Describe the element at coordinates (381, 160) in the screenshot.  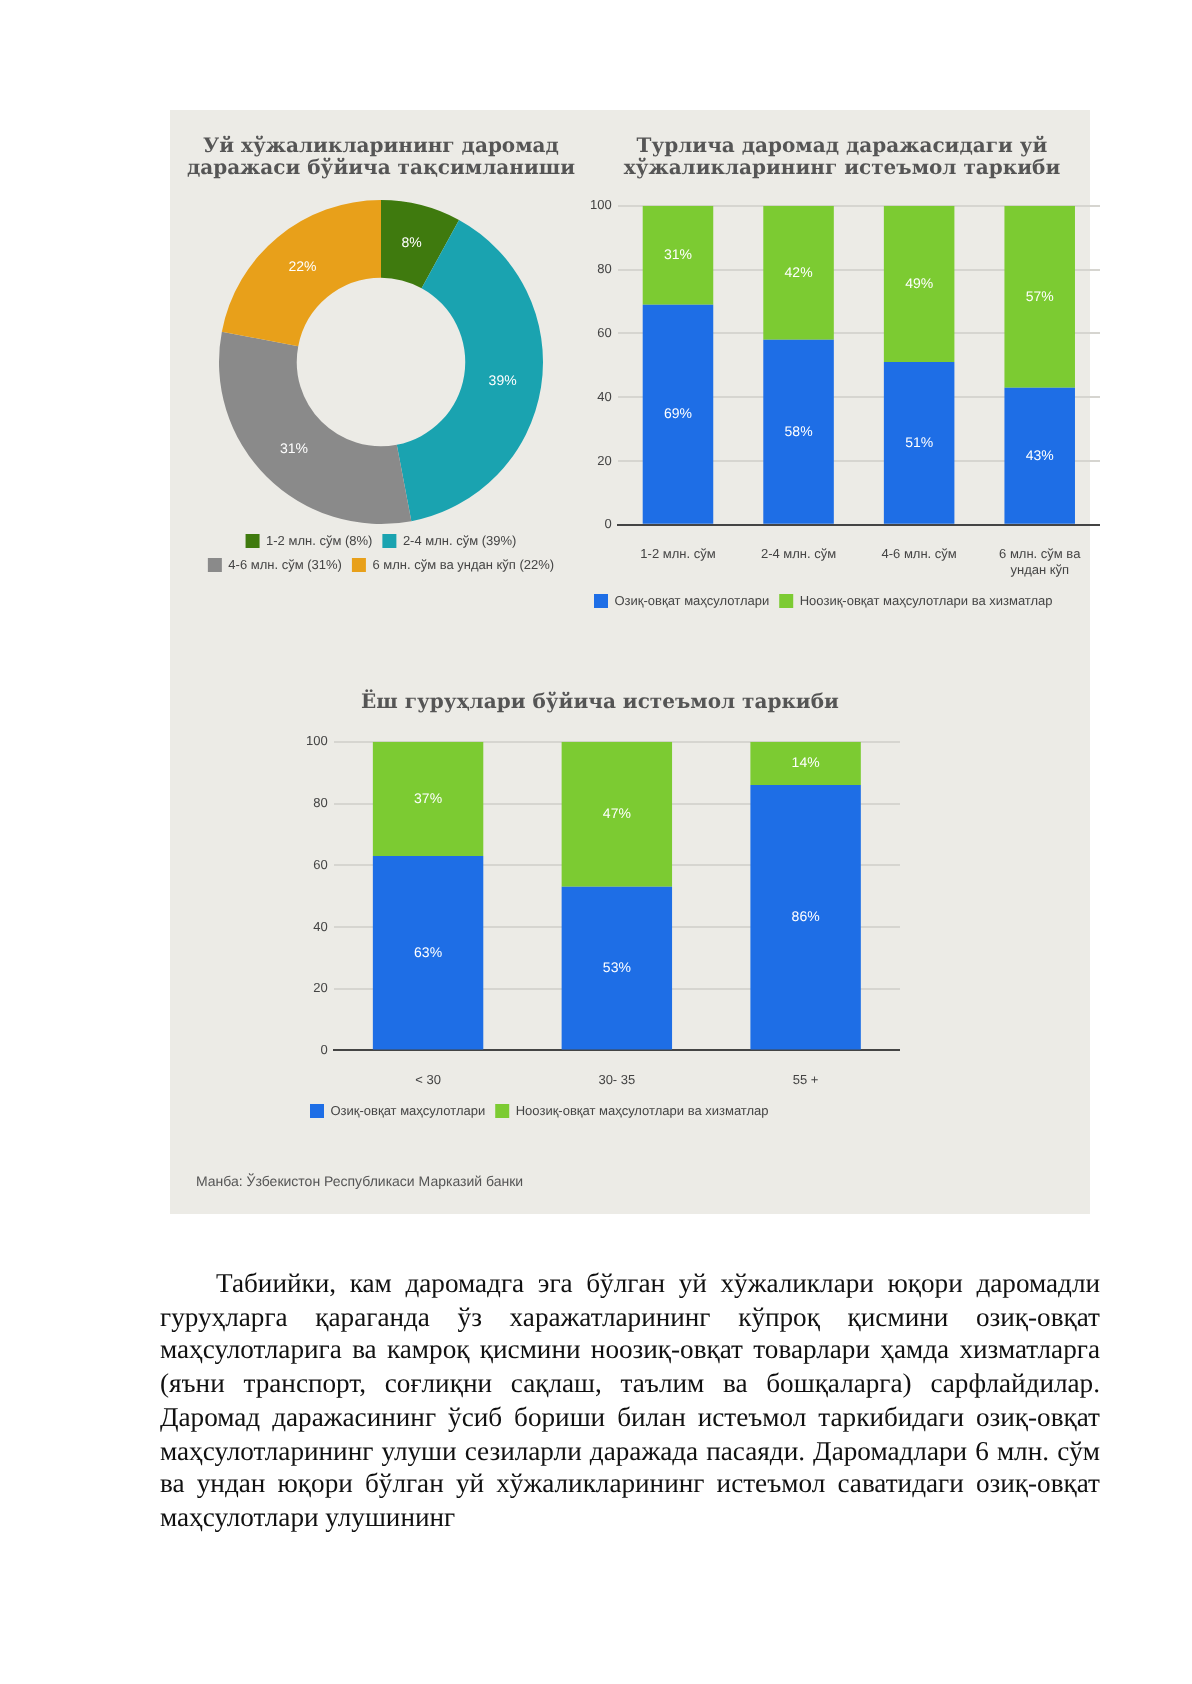
I see `chart-title: Уй хўжаликларининг даромад даражаси бўйича тақсимланиши` at that location.